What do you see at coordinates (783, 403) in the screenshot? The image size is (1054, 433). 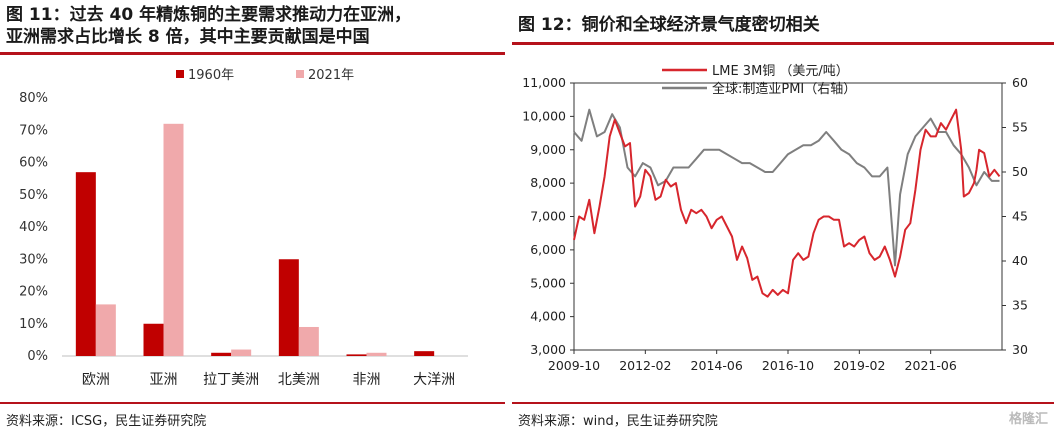 I see `right-source-rule` at bounding box center [783, 403].